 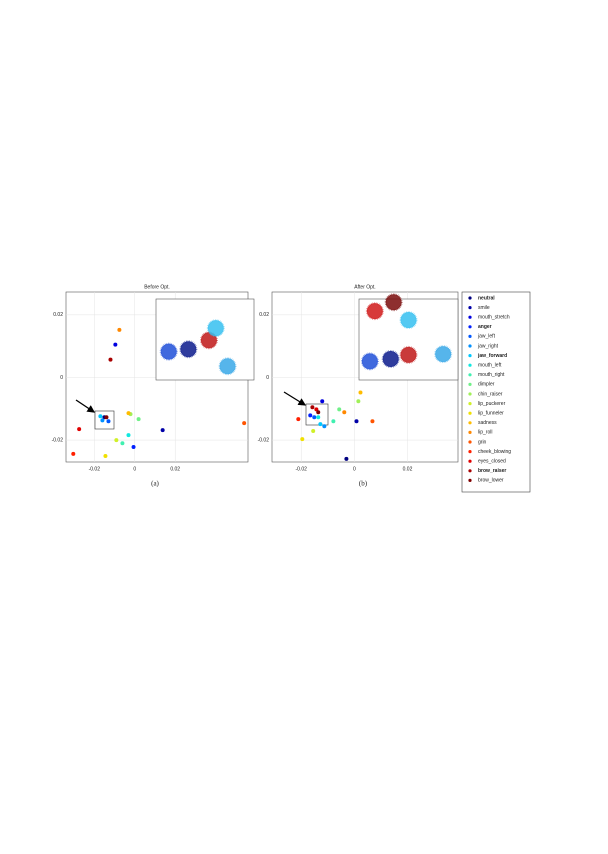 What do you see at coordinates (363, 484) in the screenshot?
I see `caption: (b)` at bounding box center [363, 484].